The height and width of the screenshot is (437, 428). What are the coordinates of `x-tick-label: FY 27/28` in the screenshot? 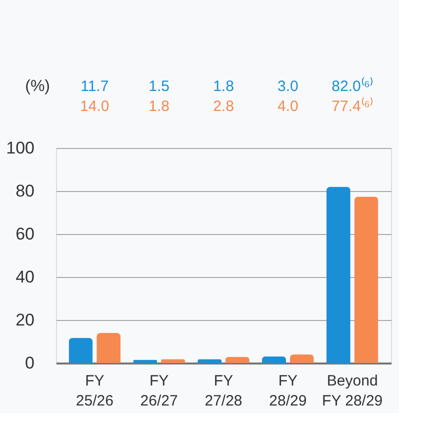 It's located at (223, 391).